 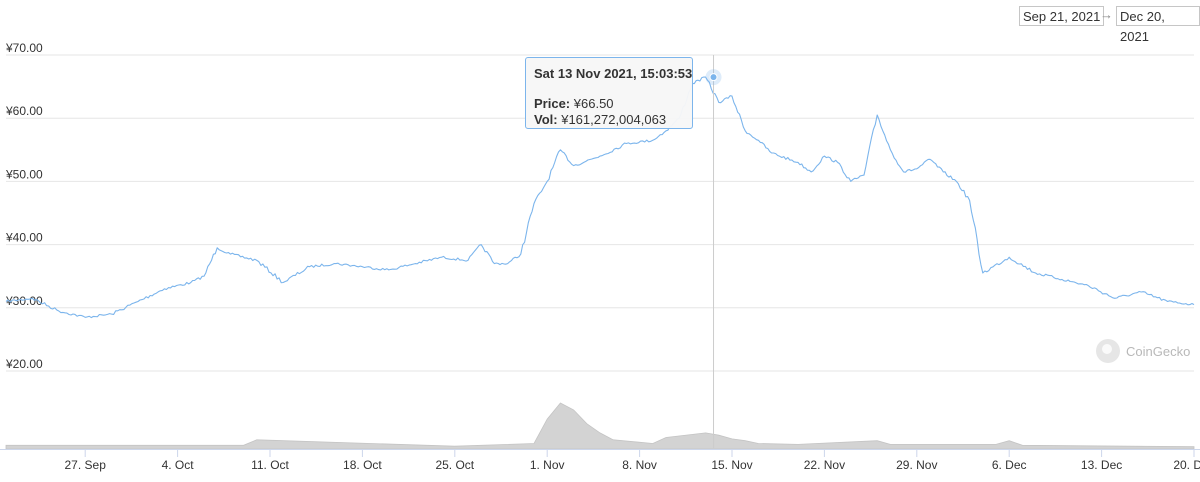 I want to click on x-tick-label: 25. Oct, so click(x=454, y=465).